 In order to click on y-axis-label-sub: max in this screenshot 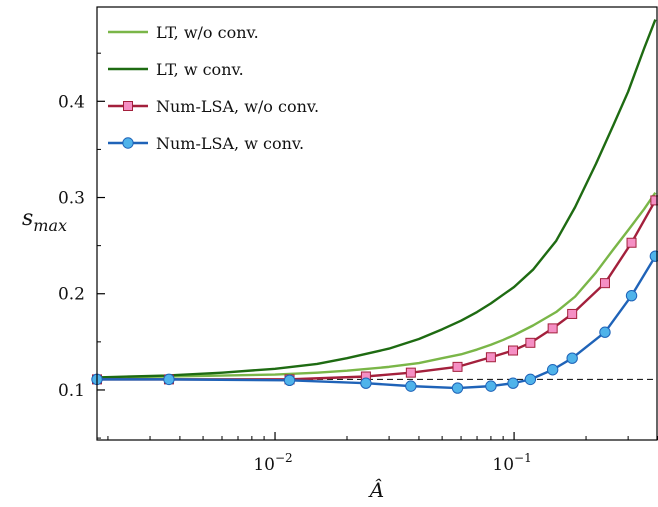, I will do `click(50, 225)`.